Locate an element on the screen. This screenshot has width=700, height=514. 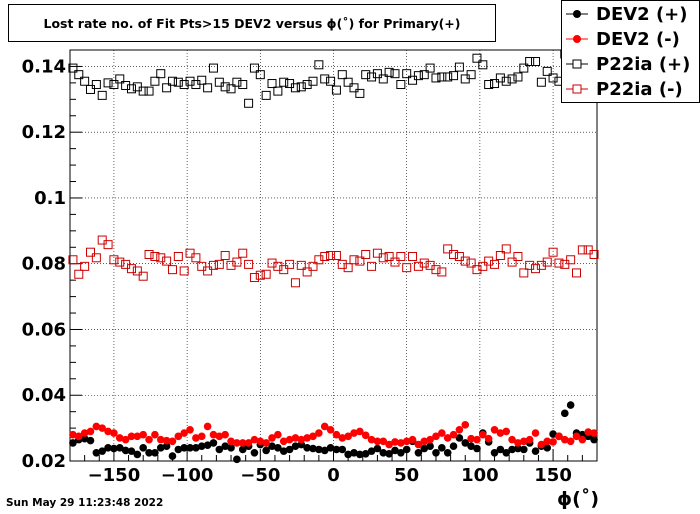
legend-marker-dev2-minus is located at coordinates (577, 39).